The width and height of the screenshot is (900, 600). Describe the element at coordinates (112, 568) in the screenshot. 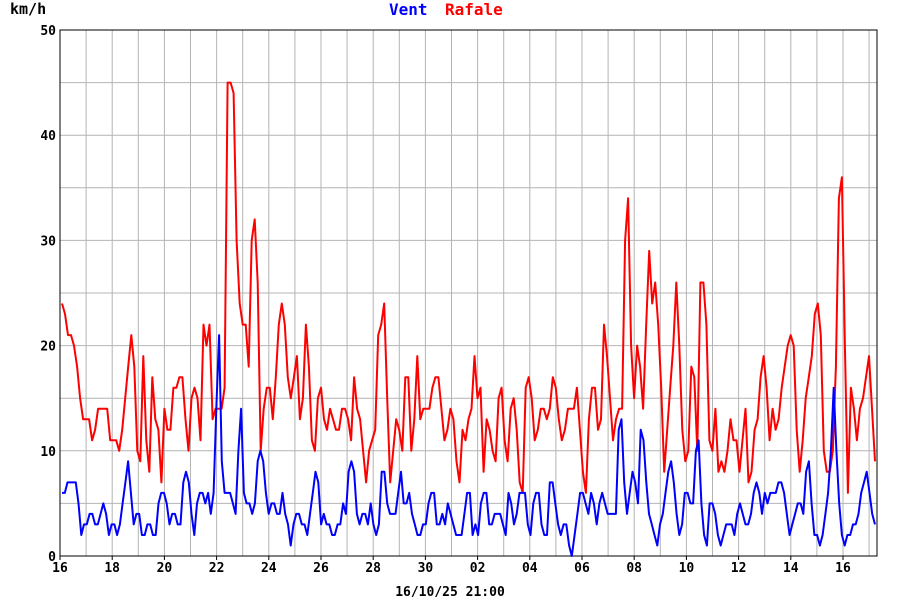

I see `x-tick-label: 18` at that location.